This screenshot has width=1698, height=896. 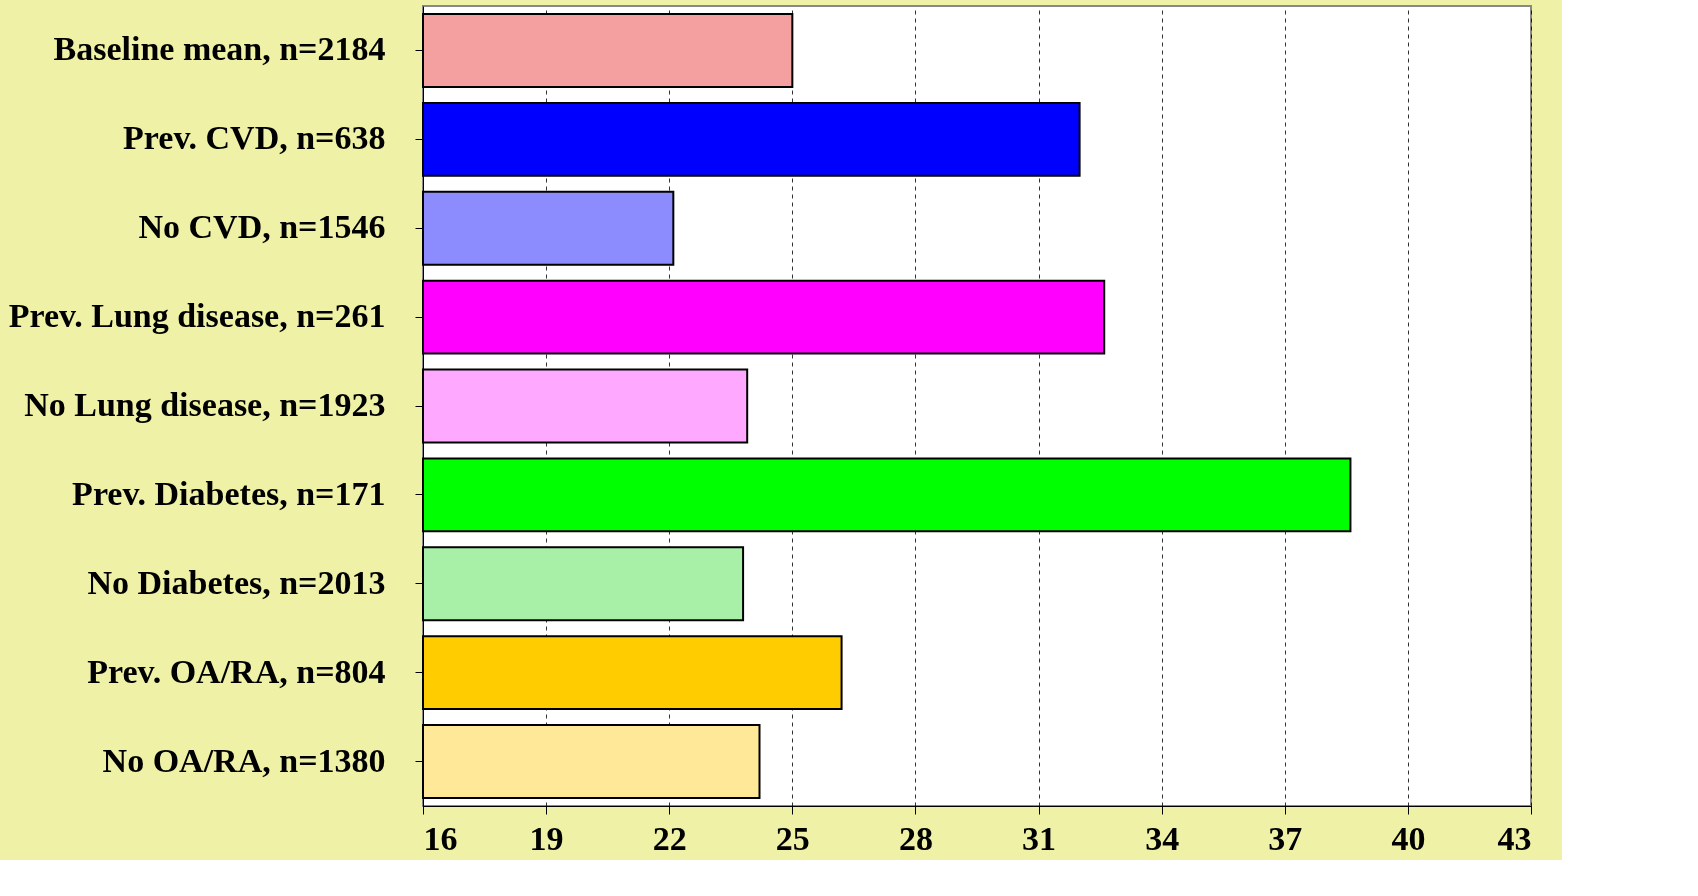 What do you see at coordinates (229, 493) in the screenshot?
I see `y-tick-label: Prev. Diabetes, n=171` at bounding box center [229, 493].